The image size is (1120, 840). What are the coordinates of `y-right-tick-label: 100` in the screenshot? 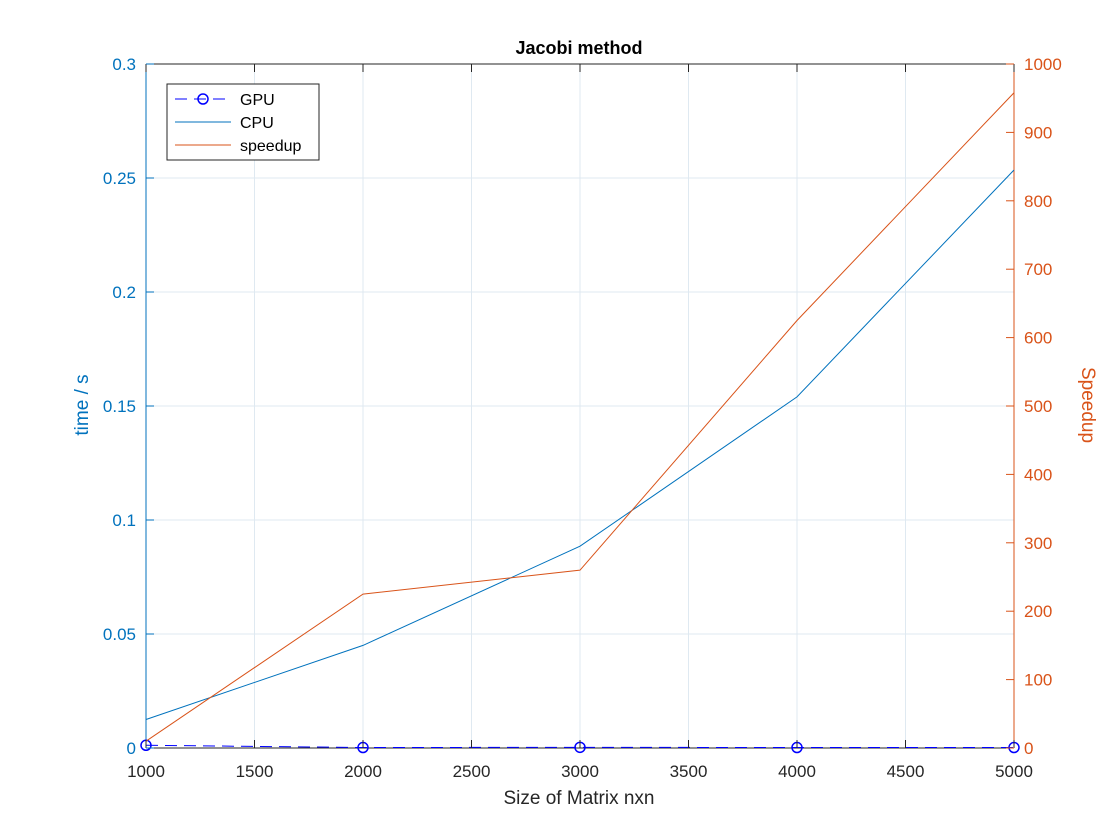 It's located at (1038, 680).